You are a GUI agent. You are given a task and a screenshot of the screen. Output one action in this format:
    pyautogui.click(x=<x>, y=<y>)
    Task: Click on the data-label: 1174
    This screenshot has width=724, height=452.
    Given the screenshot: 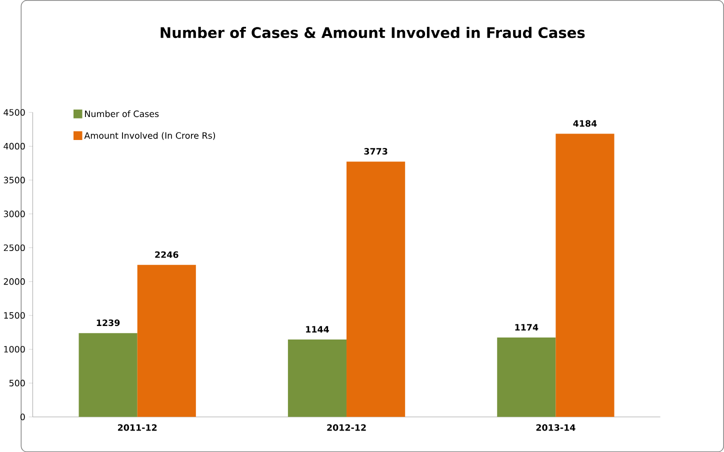 What is the action you would take?
    pyautogui.click(x=526, y=327)
    